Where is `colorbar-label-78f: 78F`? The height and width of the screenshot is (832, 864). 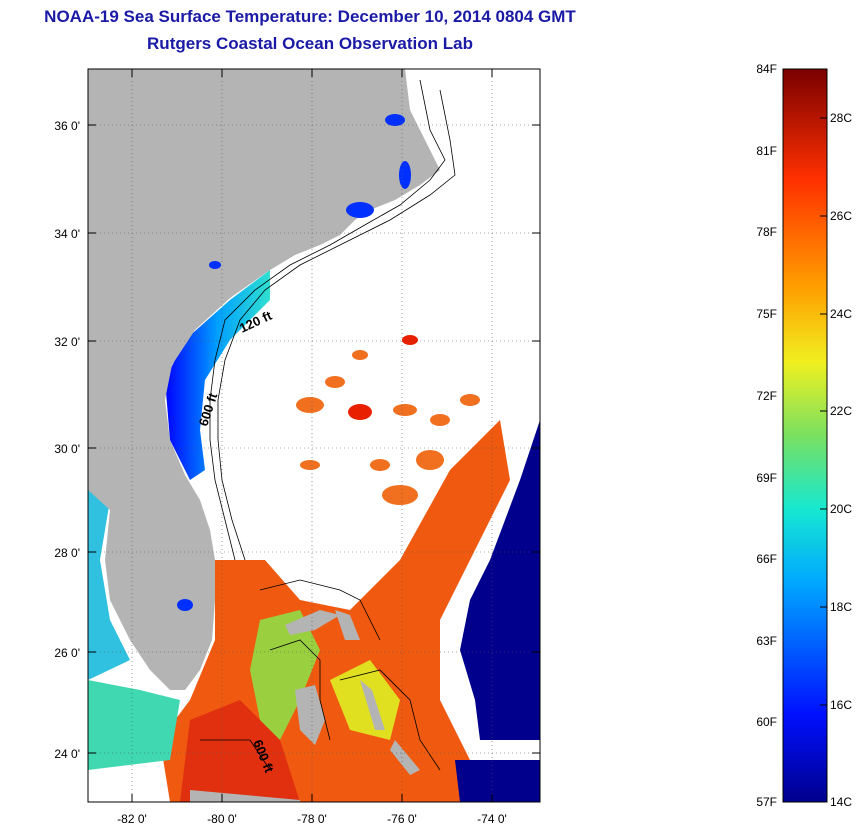
colorbar-label-78f: 78F is located at coordinates (766, 232).